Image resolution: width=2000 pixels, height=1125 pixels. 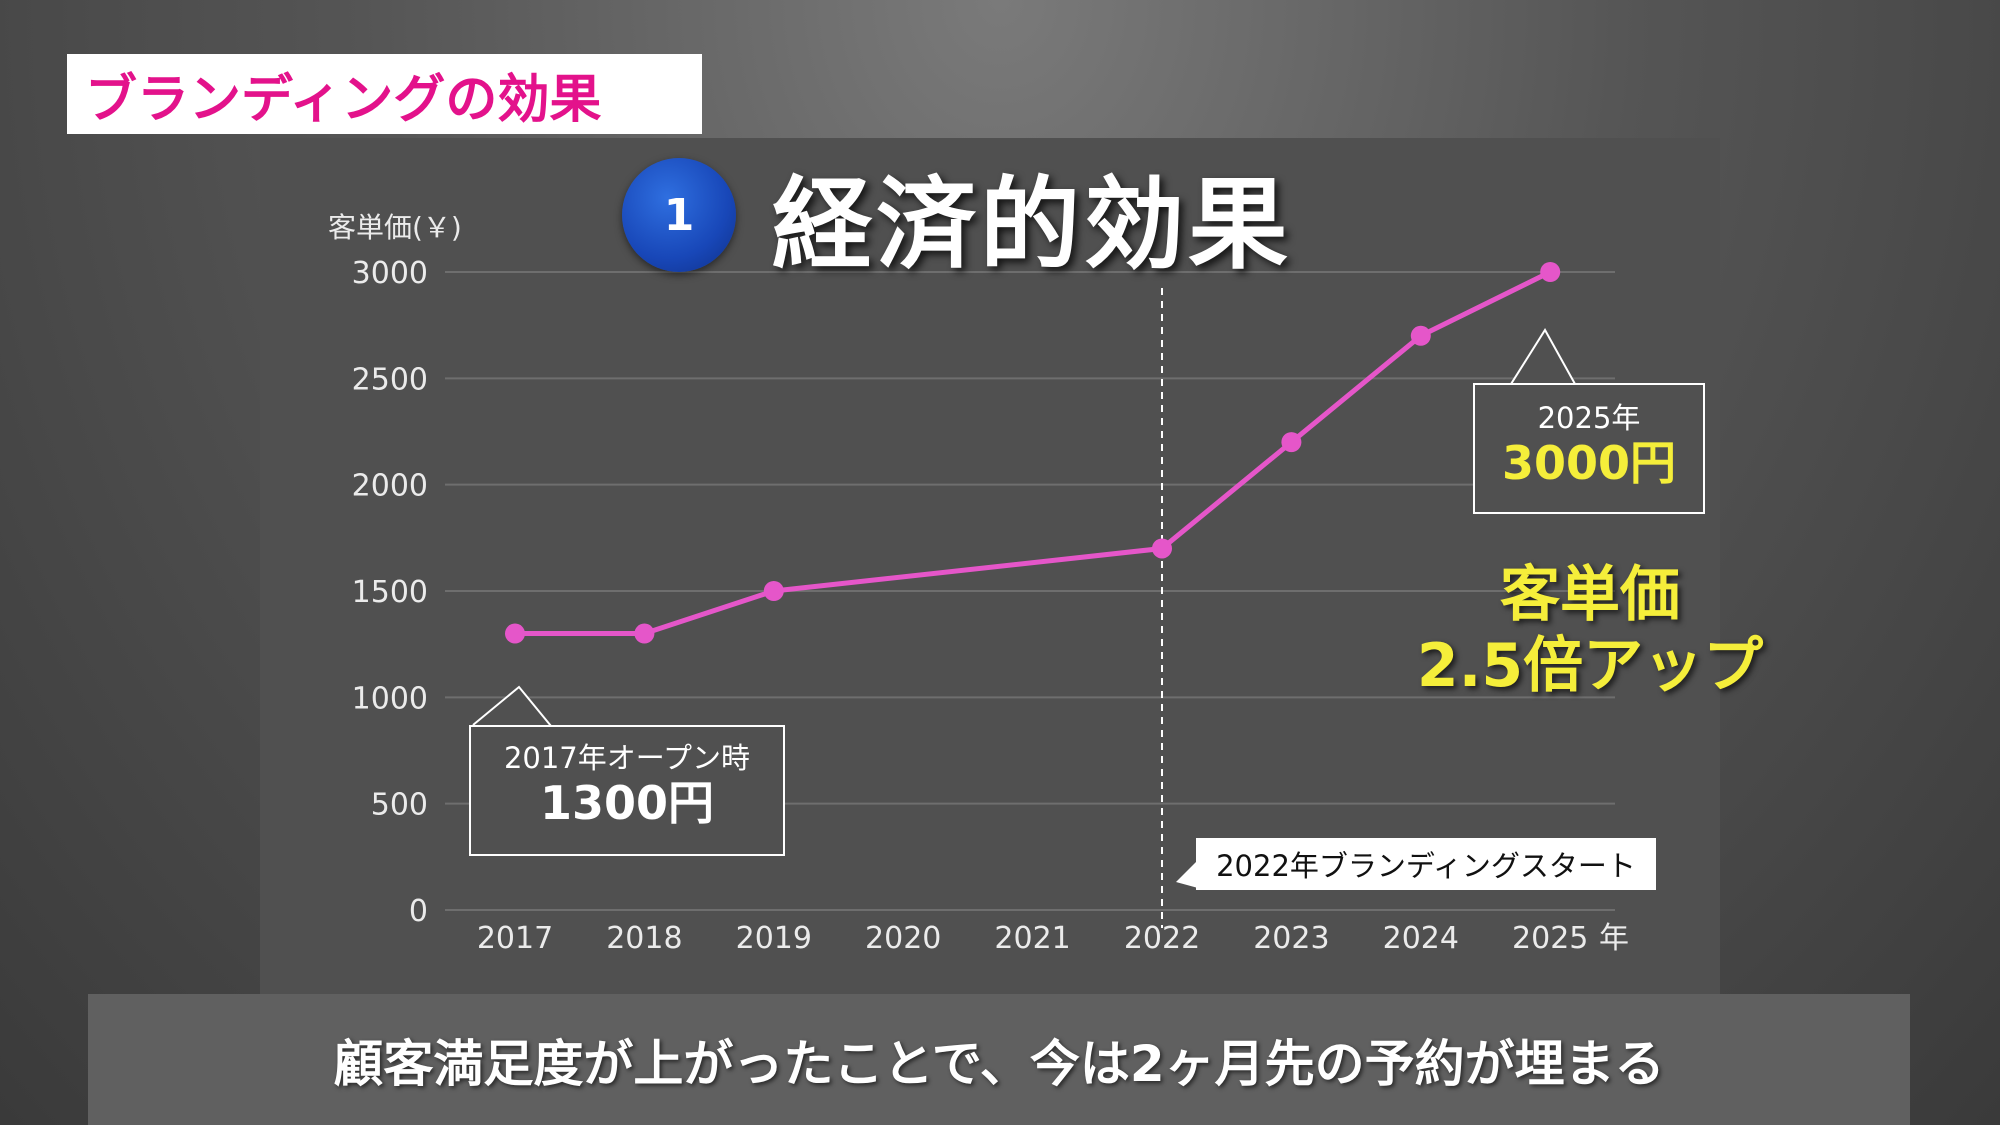 I want to click on start-callout: 2017年オープン時 1300円, so click(x=627, y=770).